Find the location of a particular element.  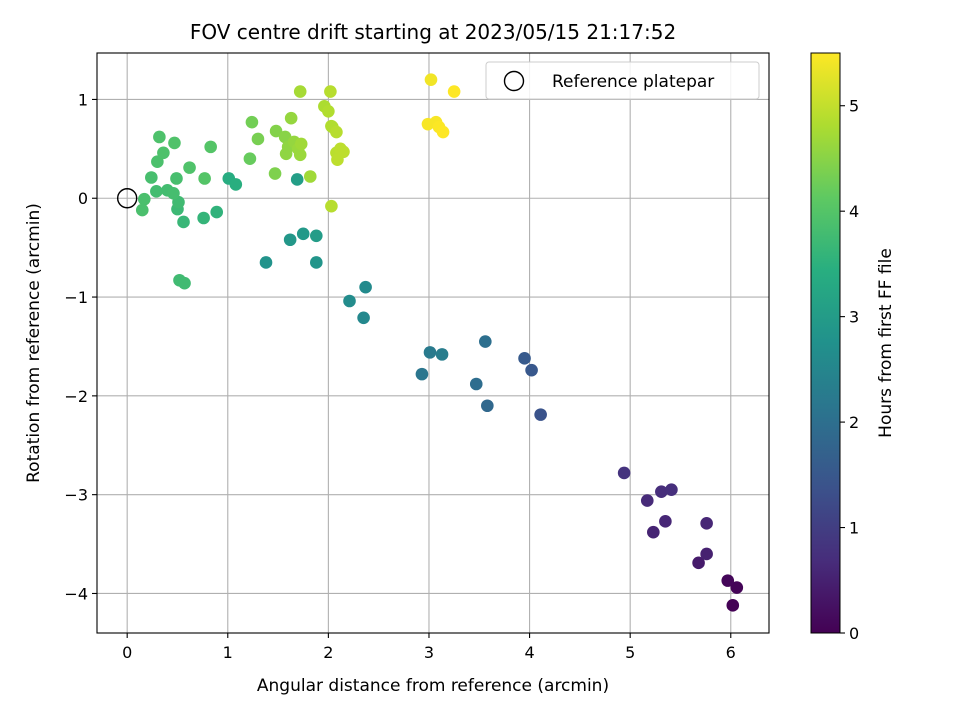

y-tick-label: −2 is located at coordinates (76, 396).